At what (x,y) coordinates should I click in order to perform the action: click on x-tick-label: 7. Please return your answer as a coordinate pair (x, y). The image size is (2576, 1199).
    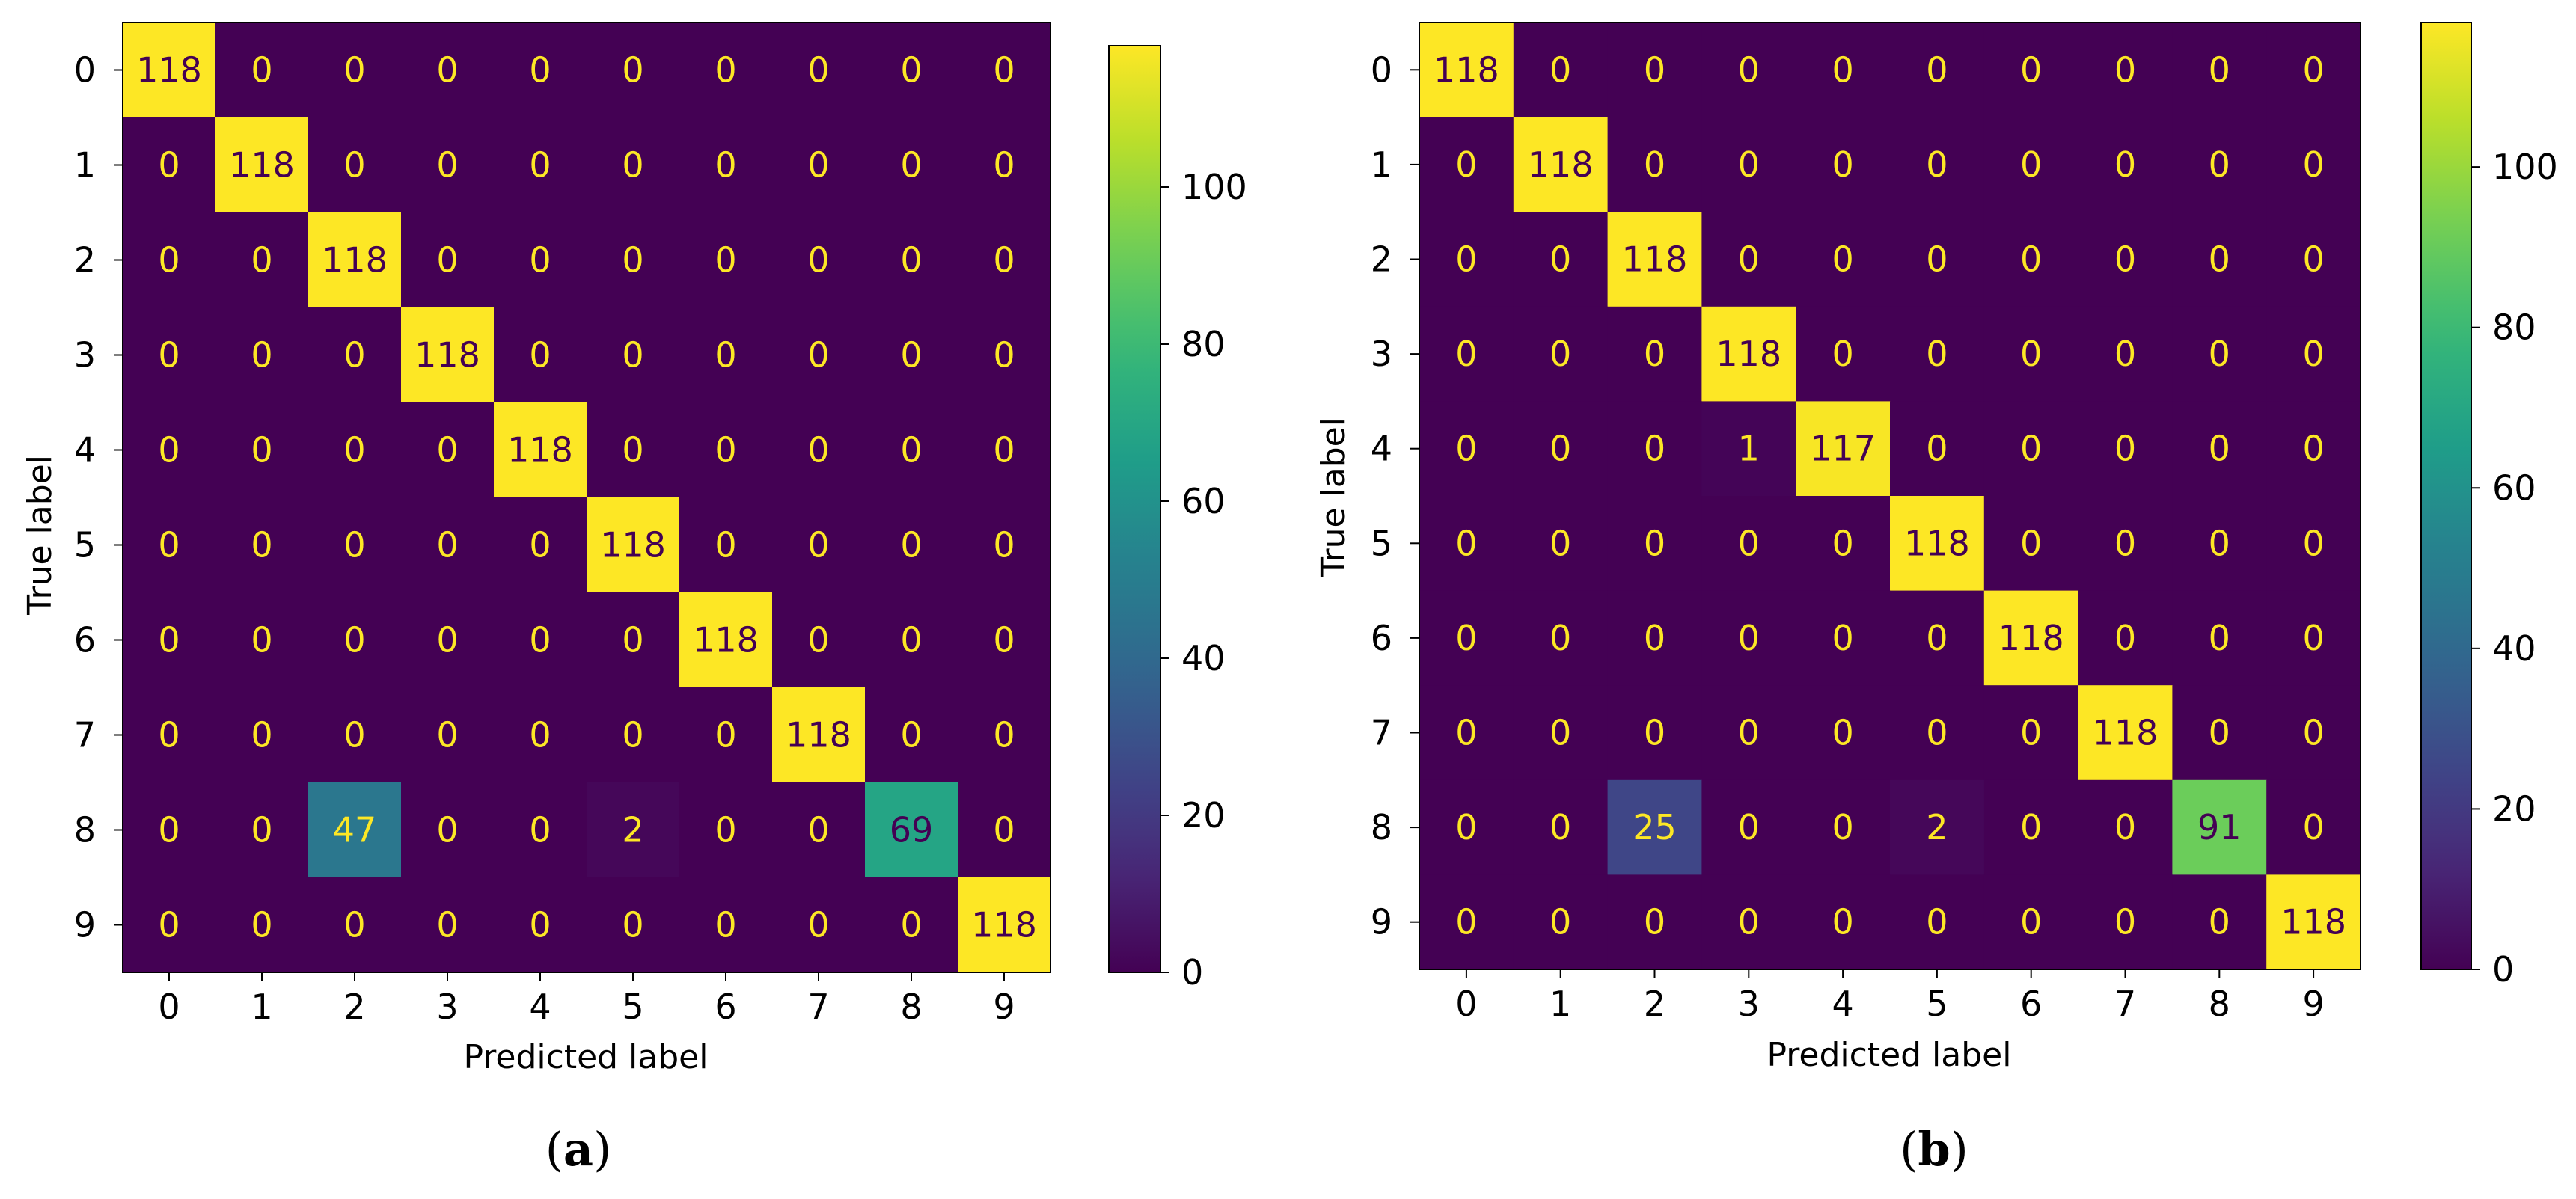
    Looking at the image, I should click on (818, 1007).